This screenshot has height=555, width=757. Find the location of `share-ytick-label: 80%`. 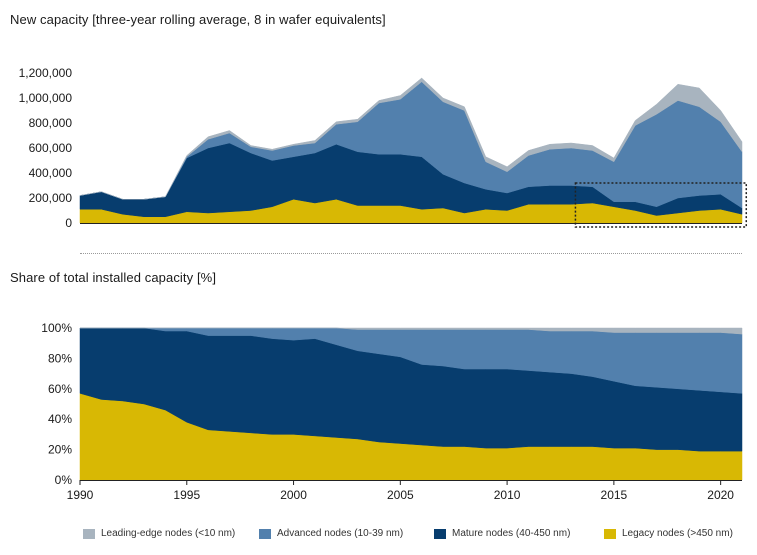

share-ytick-label: 80% is located at coordinates (60, 358).